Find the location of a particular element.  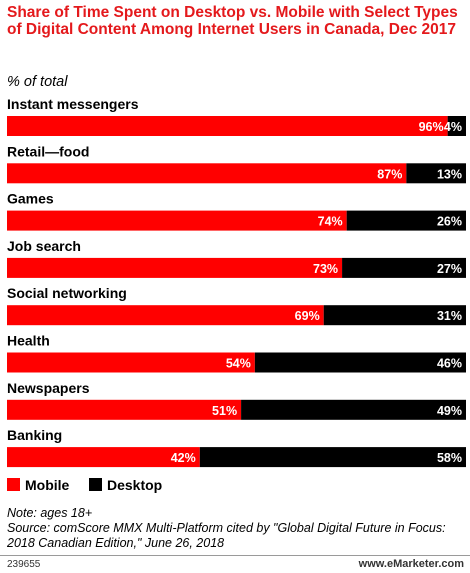

value-label-desktop-newspapers: 49% is located at coordinates (449, 411).